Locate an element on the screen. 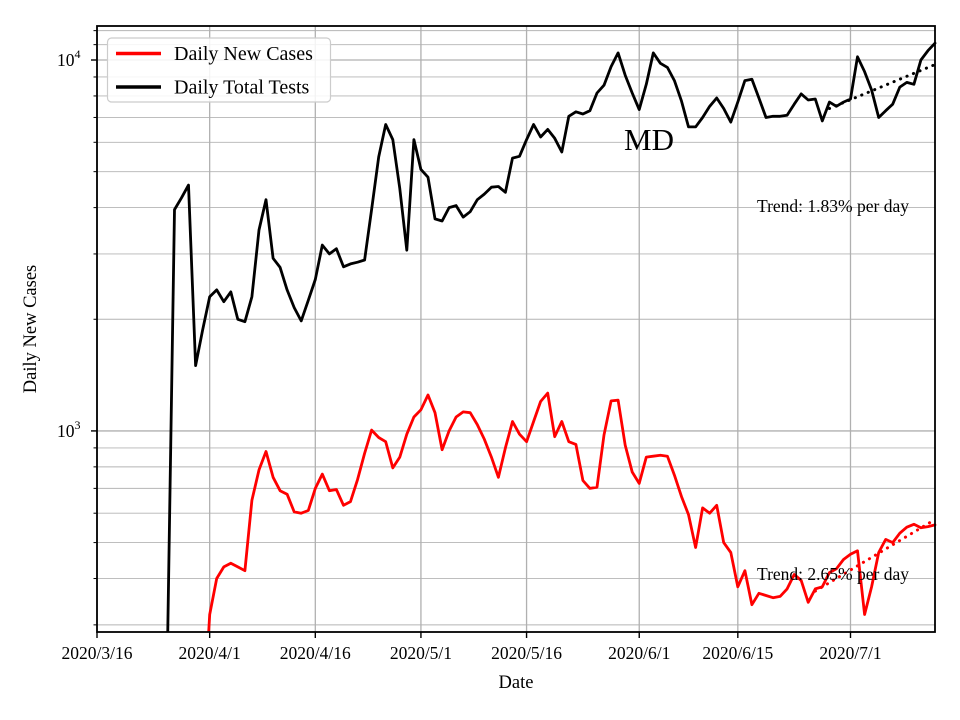 The image size is (960, 720). chart-title: MD is located at coordinates (649, 139).